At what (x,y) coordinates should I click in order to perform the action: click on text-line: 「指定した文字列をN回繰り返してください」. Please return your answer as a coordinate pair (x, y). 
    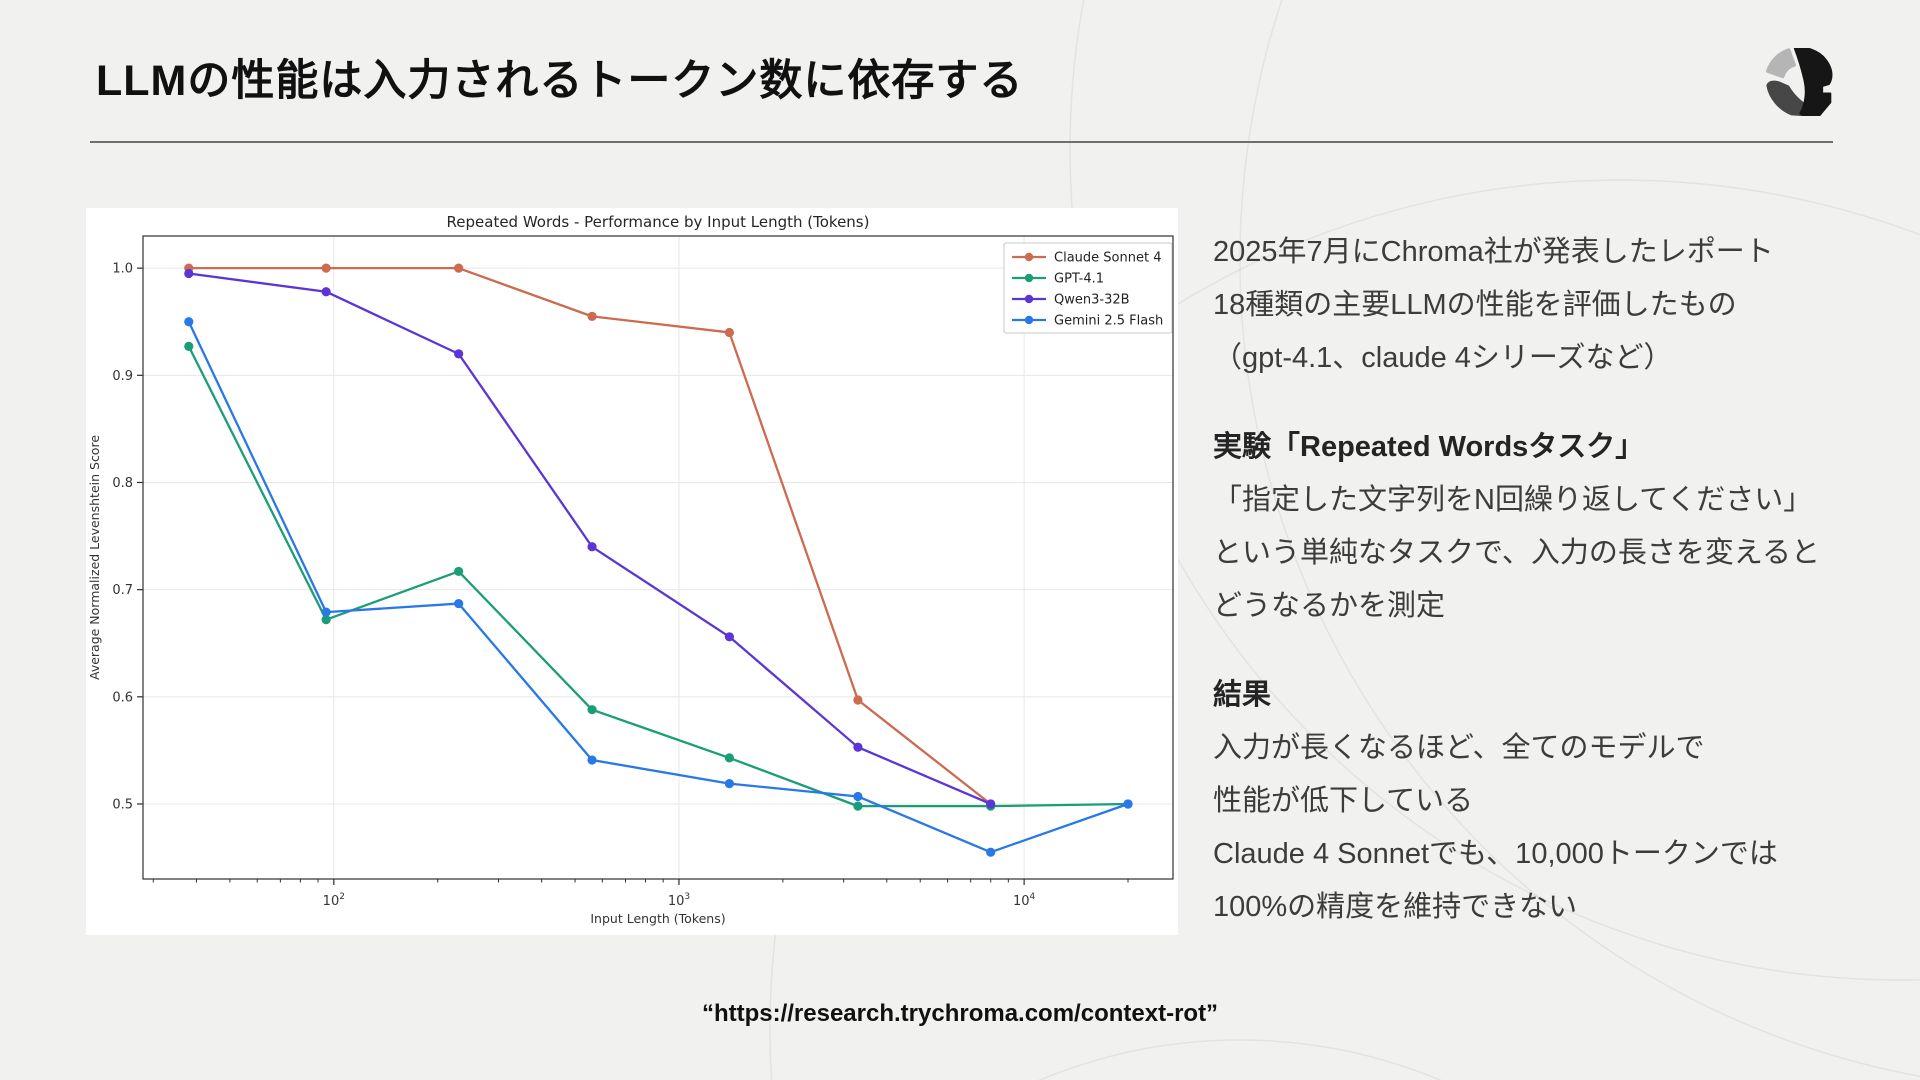
    Looking at the image, I should click on (1513, 500).